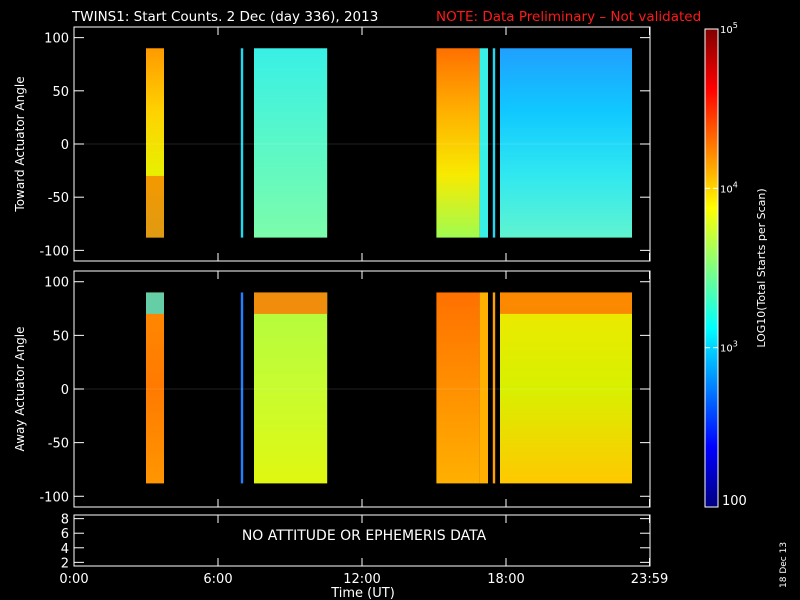 The height and width of the screenshot is (600, 800). What do you see at coordinates (73, 579) in the screenshot?
I see `x-tick-label: 0:00` at bounding box center [73, 579].